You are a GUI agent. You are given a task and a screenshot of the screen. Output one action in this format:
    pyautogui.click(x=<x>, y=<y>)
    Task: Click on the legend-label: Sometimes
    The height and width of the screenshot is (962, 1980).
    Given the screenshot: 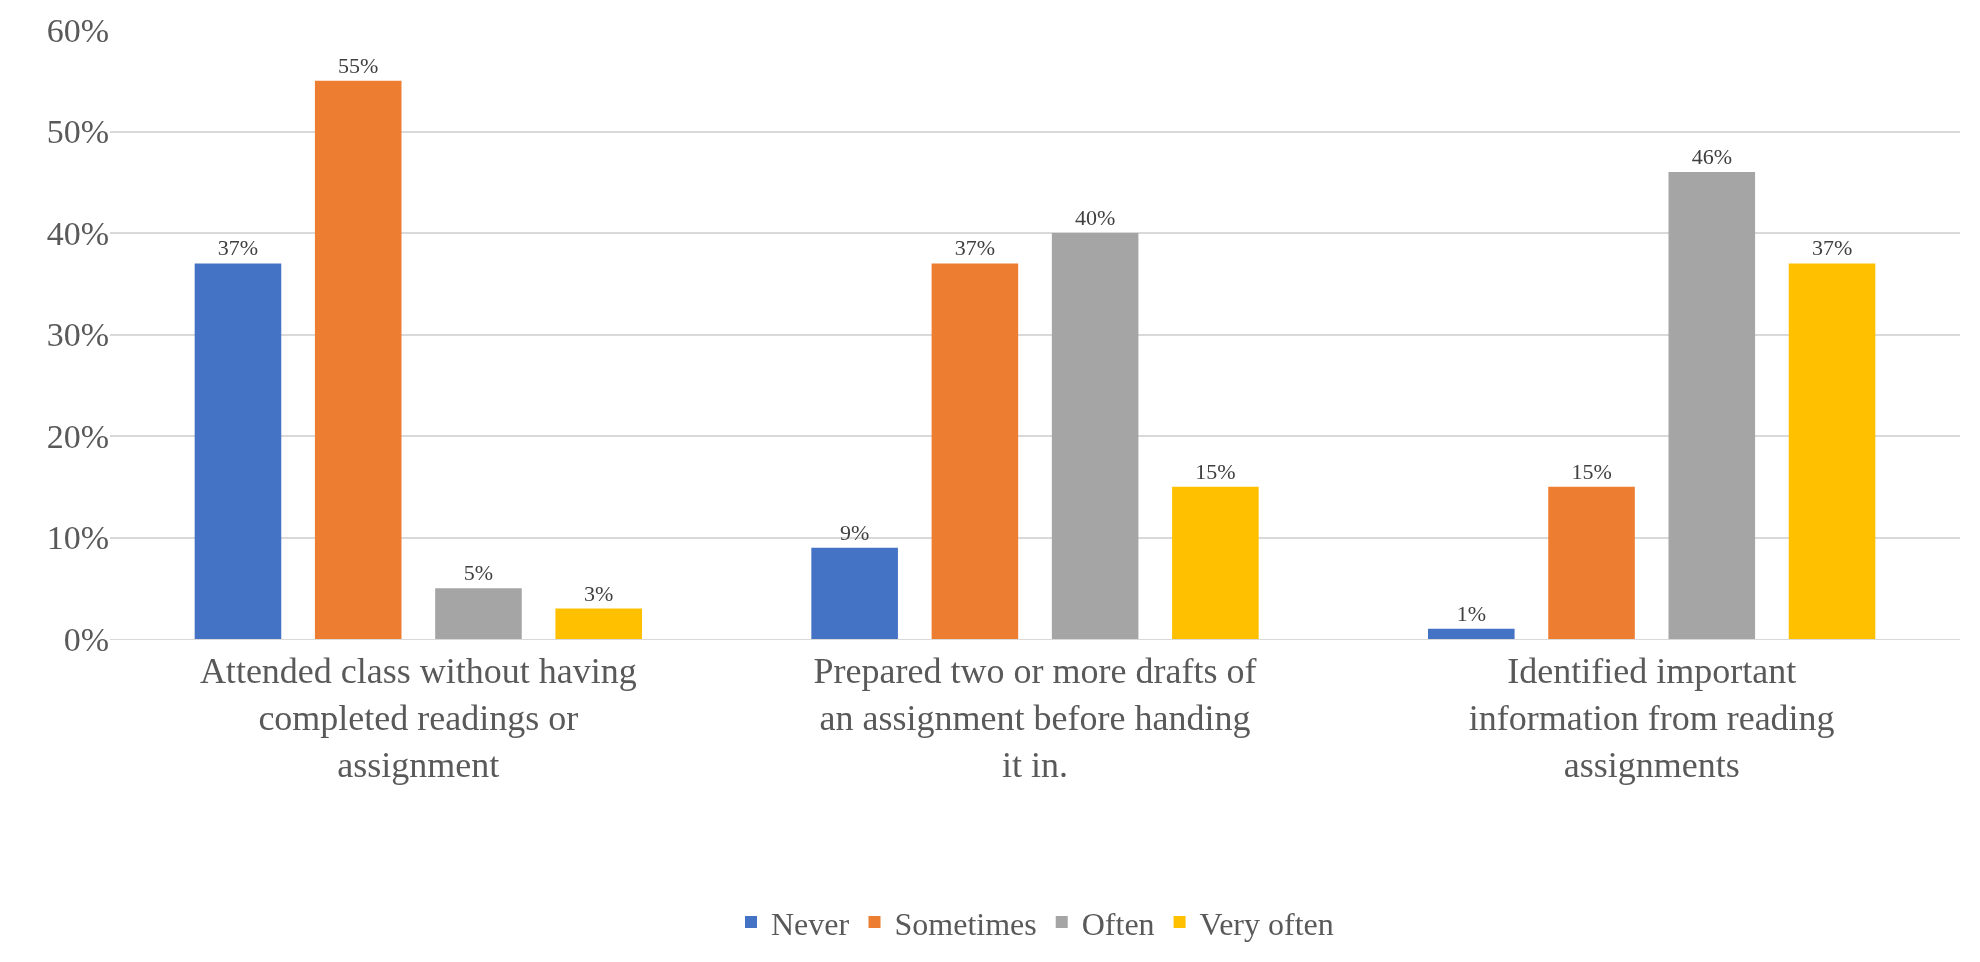 What is the action you would take?
    pyautogui.click(x=965, y=923)
    